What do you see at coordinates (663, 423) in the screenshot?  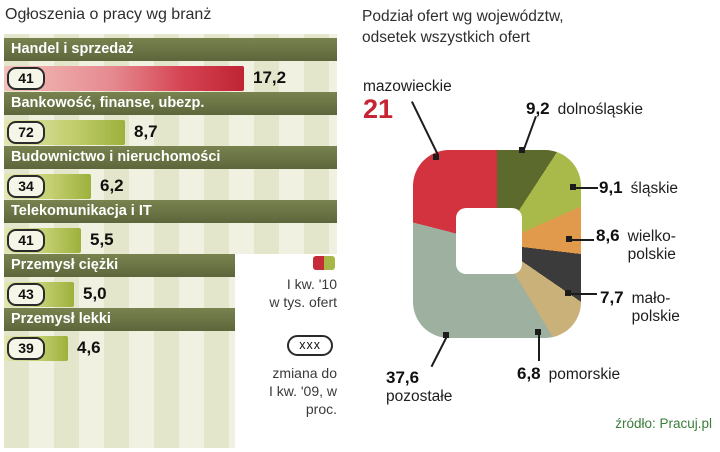 I see `source-credit: źródło: Pracuj.pl` at bounding box center [663, 423].